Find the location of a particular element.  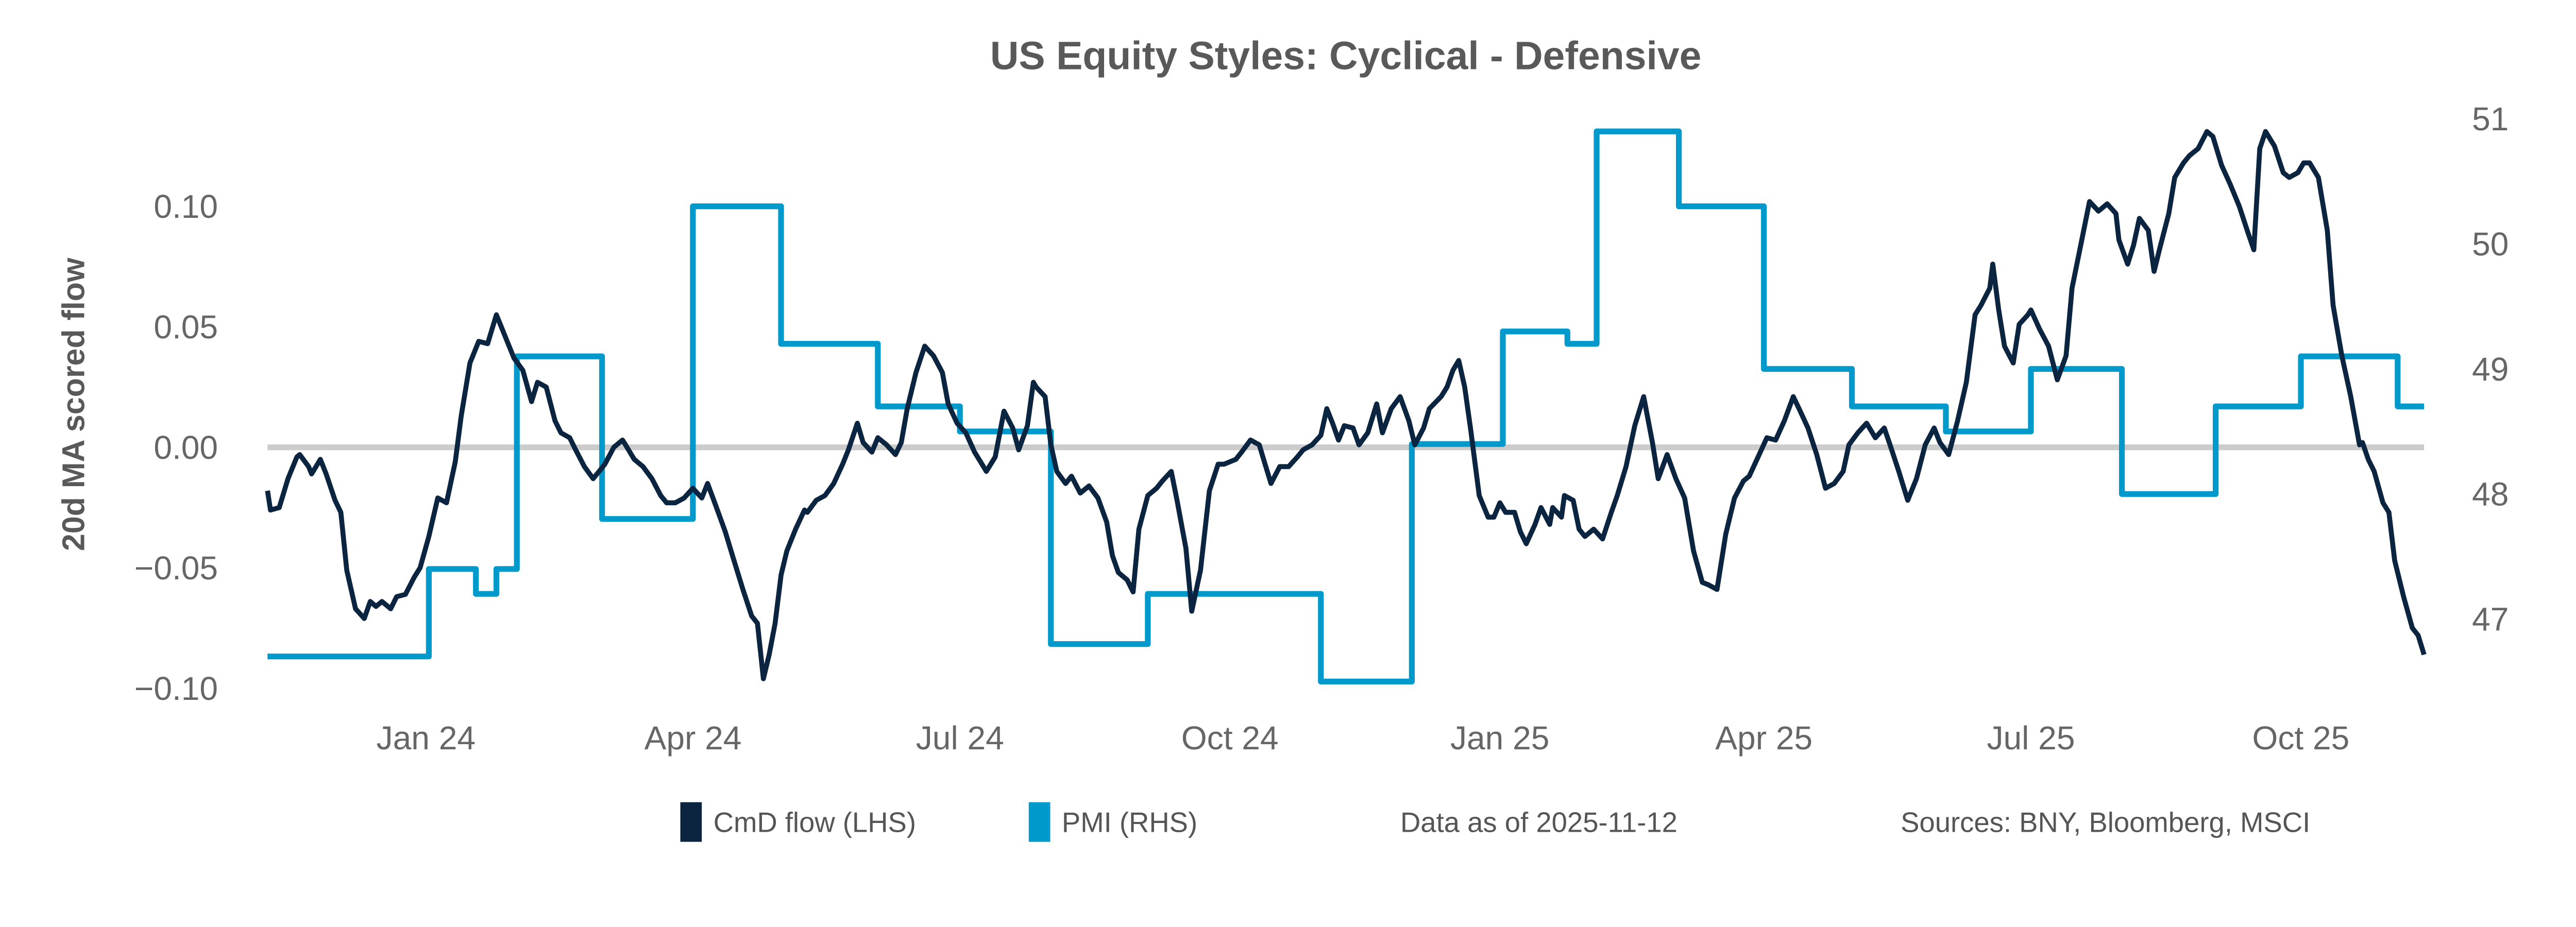

x-tick-label: Jul 25 is located at coordinates (2031, 738).